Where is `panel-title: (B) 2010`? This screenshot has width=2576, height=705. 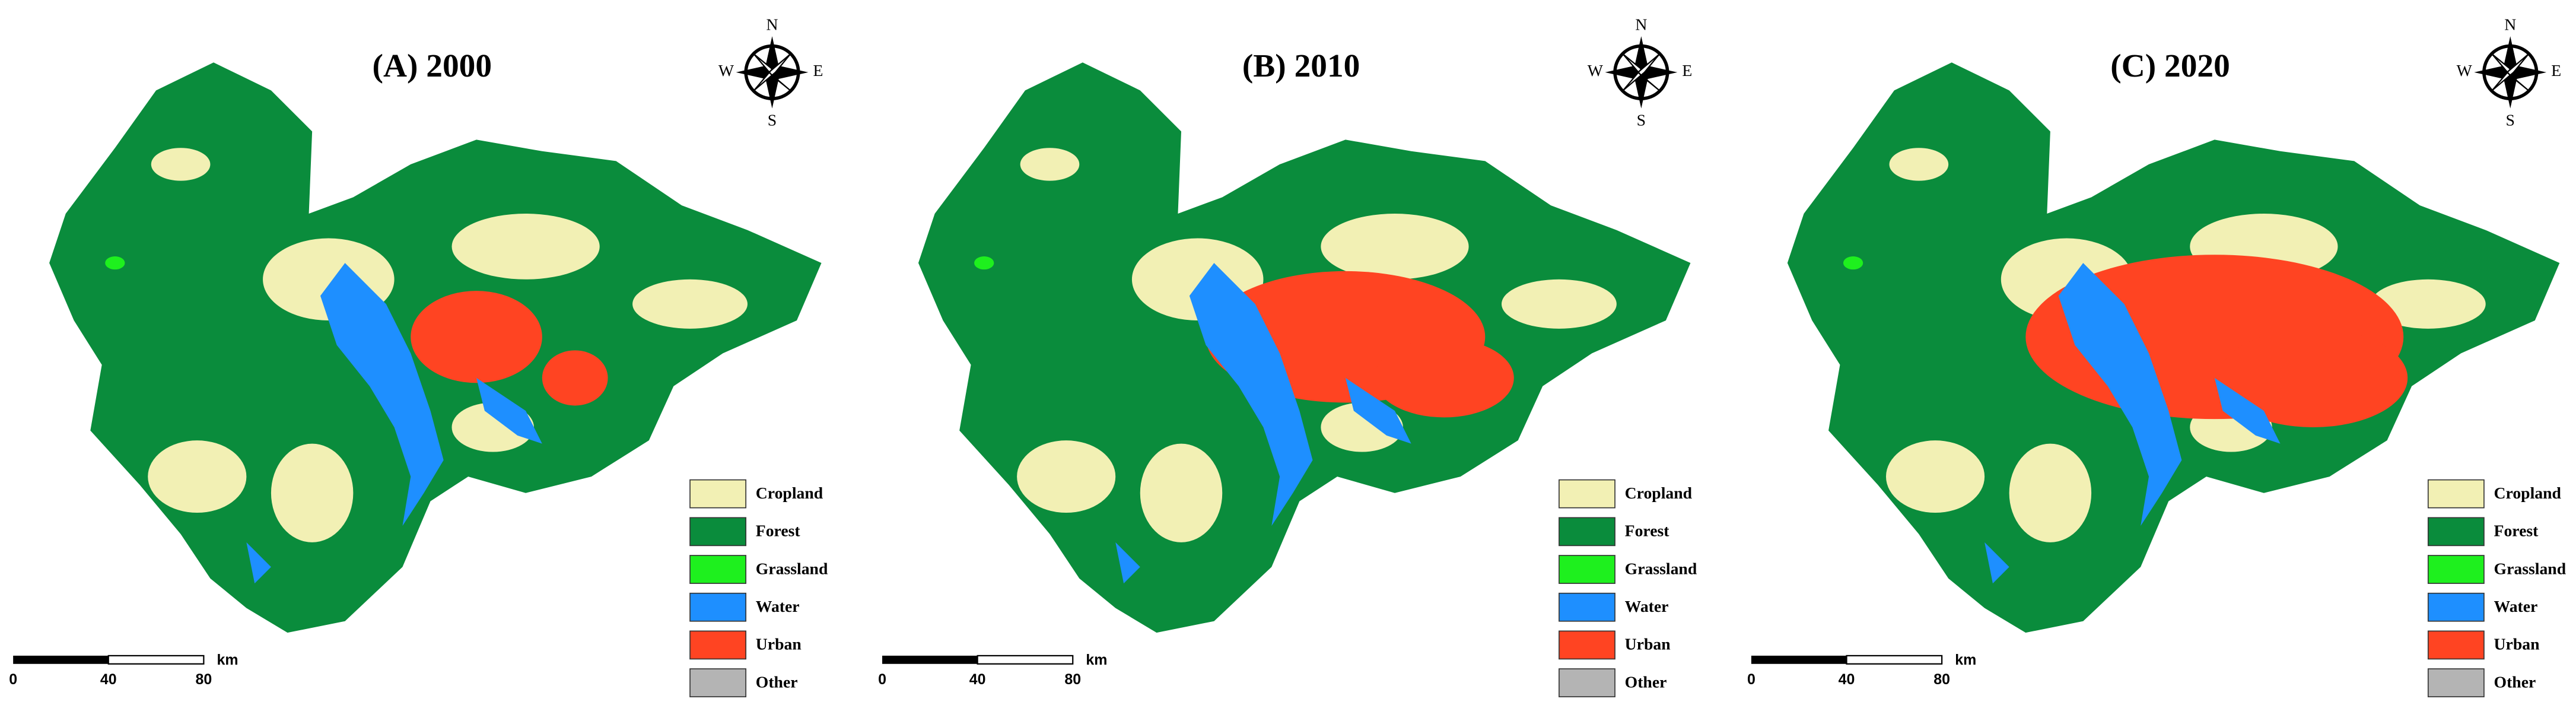 panel-title: (B) 2010 is located at coordinates (1301, 65).